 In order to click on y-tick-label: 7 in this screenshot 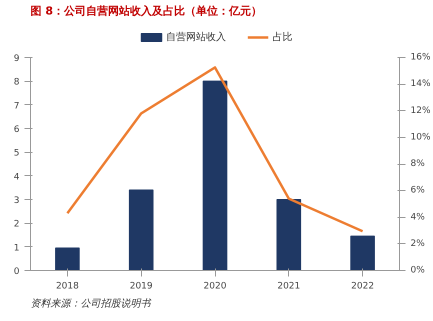, I will do `click(17, 106)`.